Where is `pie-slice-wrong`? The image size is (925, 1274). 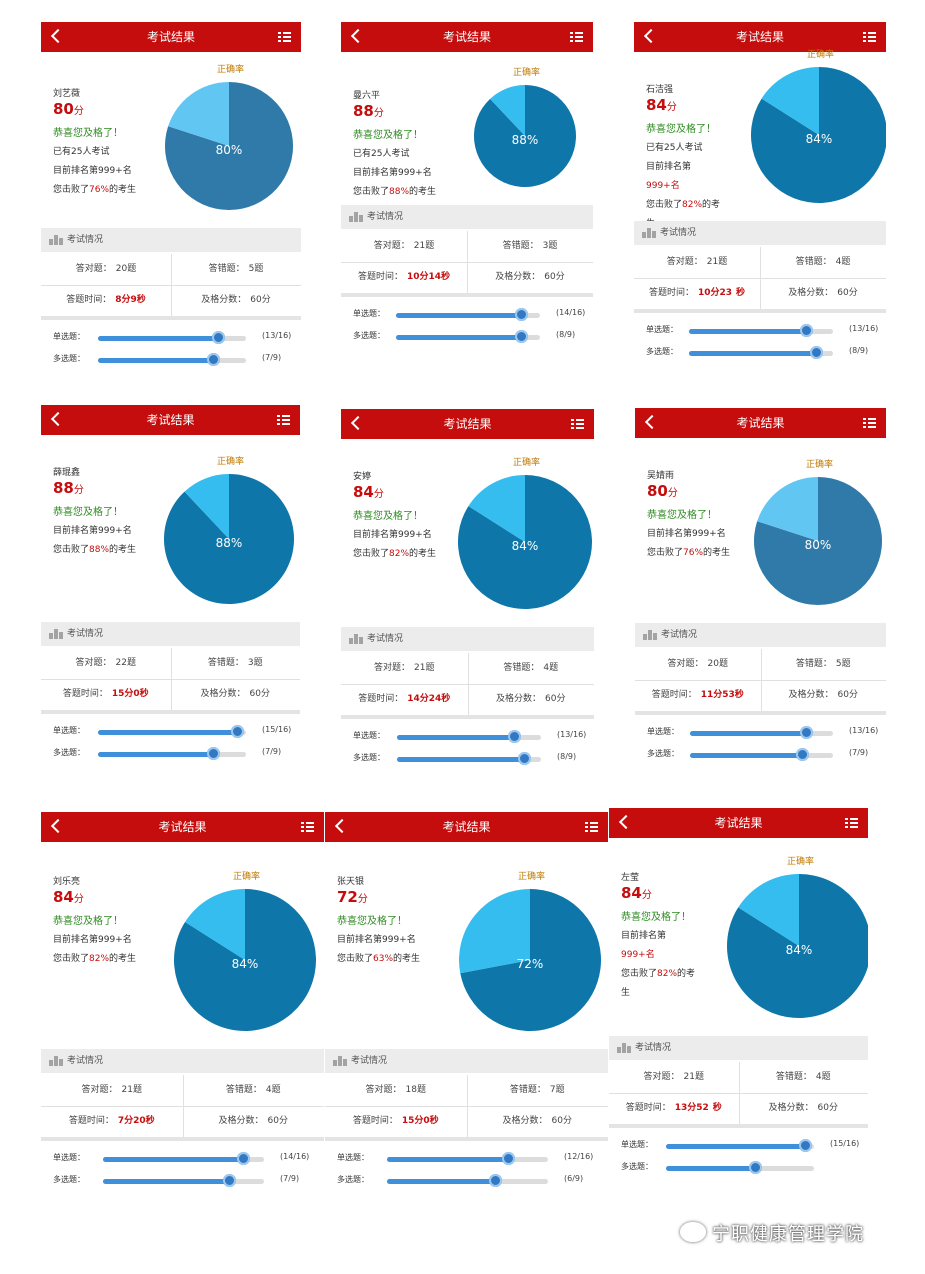
pie-slice-wrong is located at coordinates (787, 509).